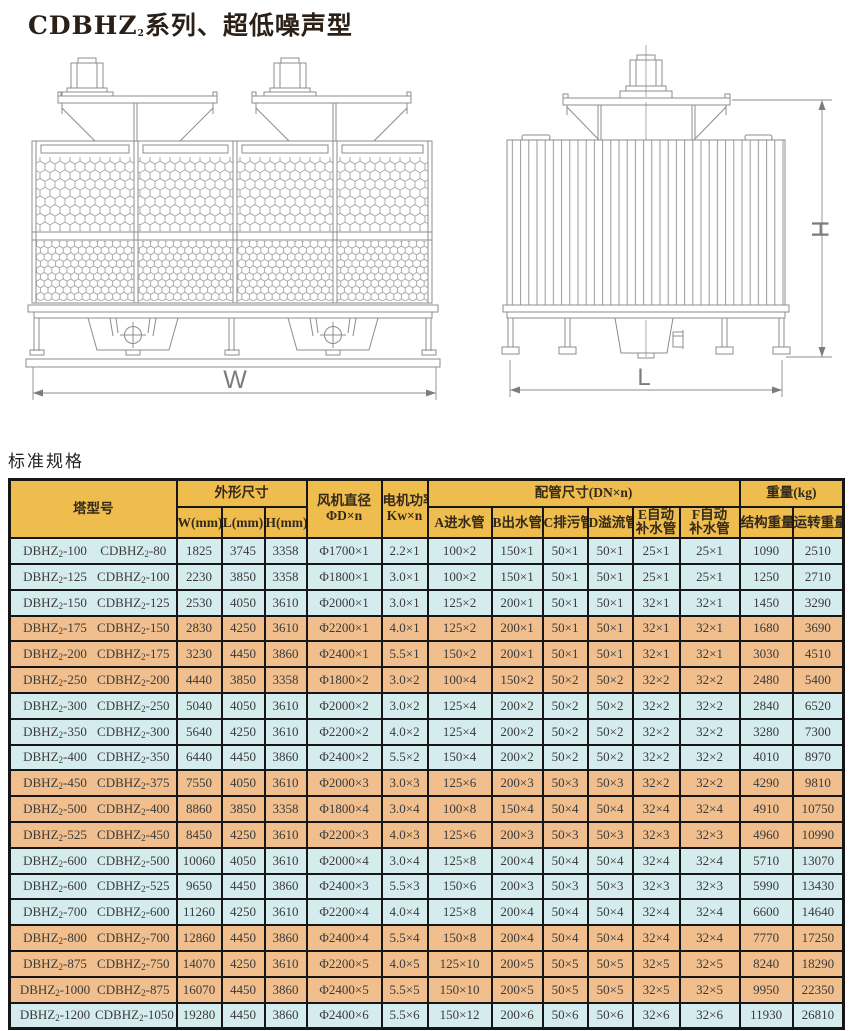 The height and width of the screenshot is (1031, 850). Describe the element at coordinates (709, 860) in the screenshot. I see `cell-pipe-f: 32×4` at that location.